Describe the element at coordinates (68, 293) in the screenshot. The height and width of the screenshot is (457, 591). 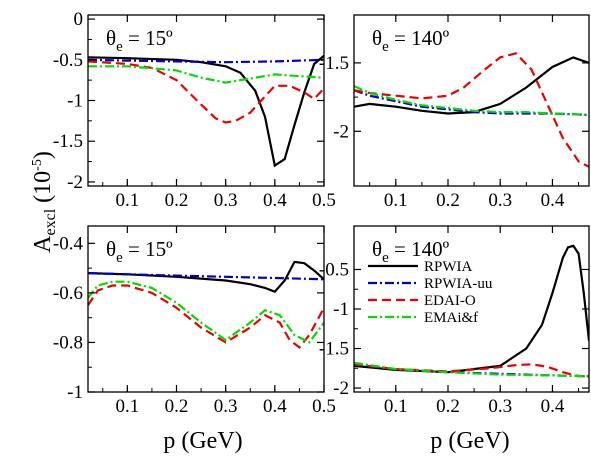
I see `y-tick-label: -0.6` at that location.